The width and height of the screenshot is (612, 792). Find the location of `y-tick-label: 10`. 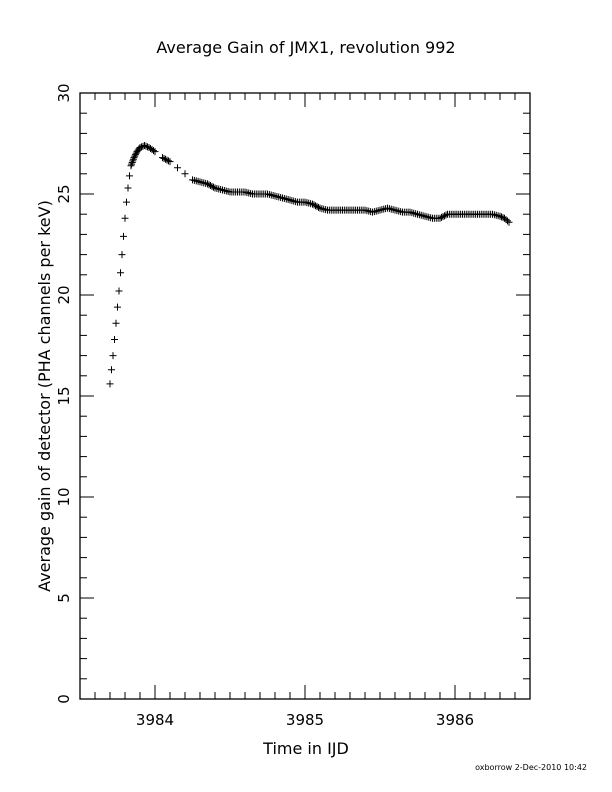

y-tick-label: 10 is located at coordinates (64, 496).